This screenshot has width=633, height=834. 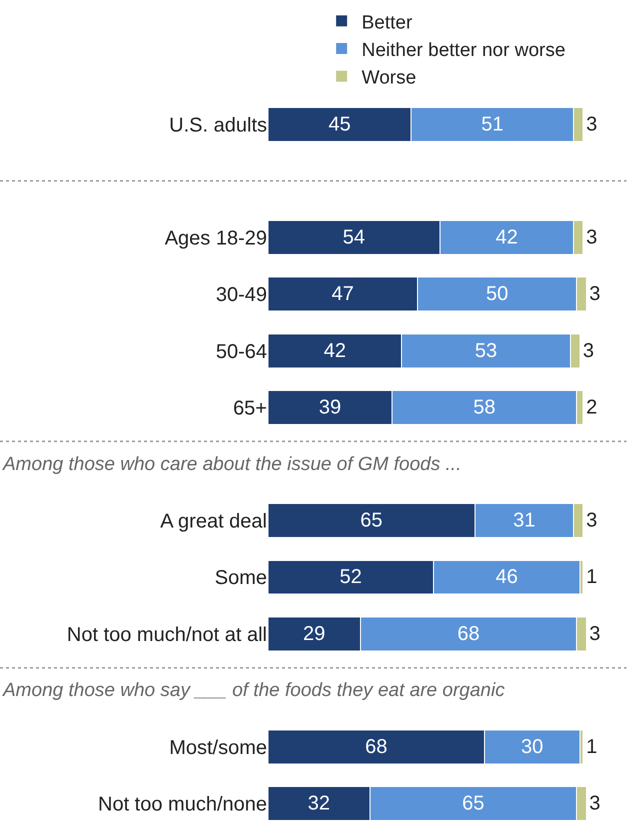 What do you see at coordinates (241, 351) in the screenshot?
I see `y-tick-label: 50-64` at bounding box center [241, 351].